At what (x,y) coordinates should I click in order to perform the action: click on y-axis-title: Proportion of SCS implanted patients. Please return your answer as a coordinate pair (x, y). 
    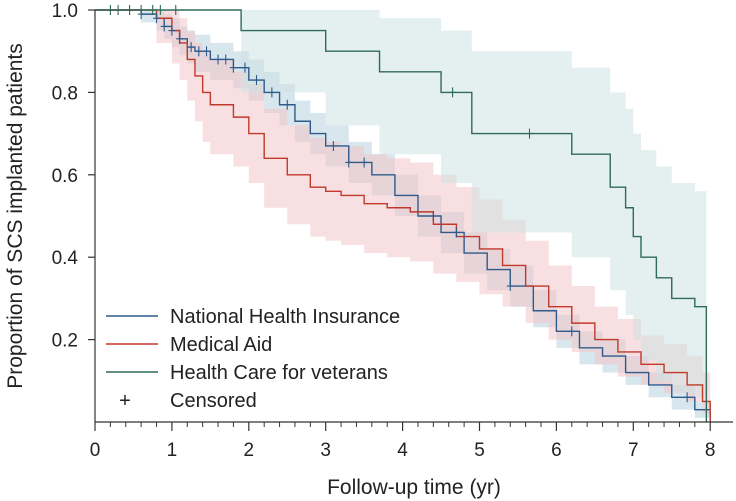
    Looking at the image, I should click on (15, 216).